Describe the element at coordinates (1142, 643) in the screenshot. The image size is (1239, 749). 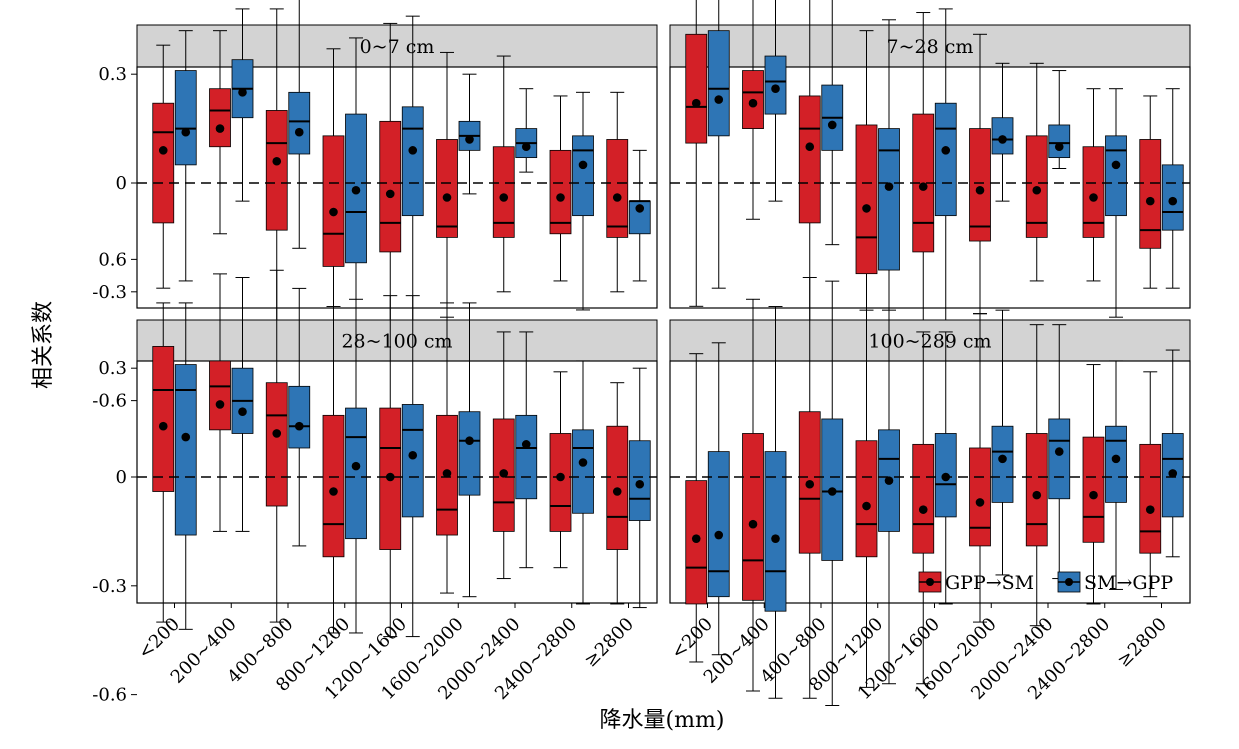
I see `x-tick-label: ≥2800` at that location.